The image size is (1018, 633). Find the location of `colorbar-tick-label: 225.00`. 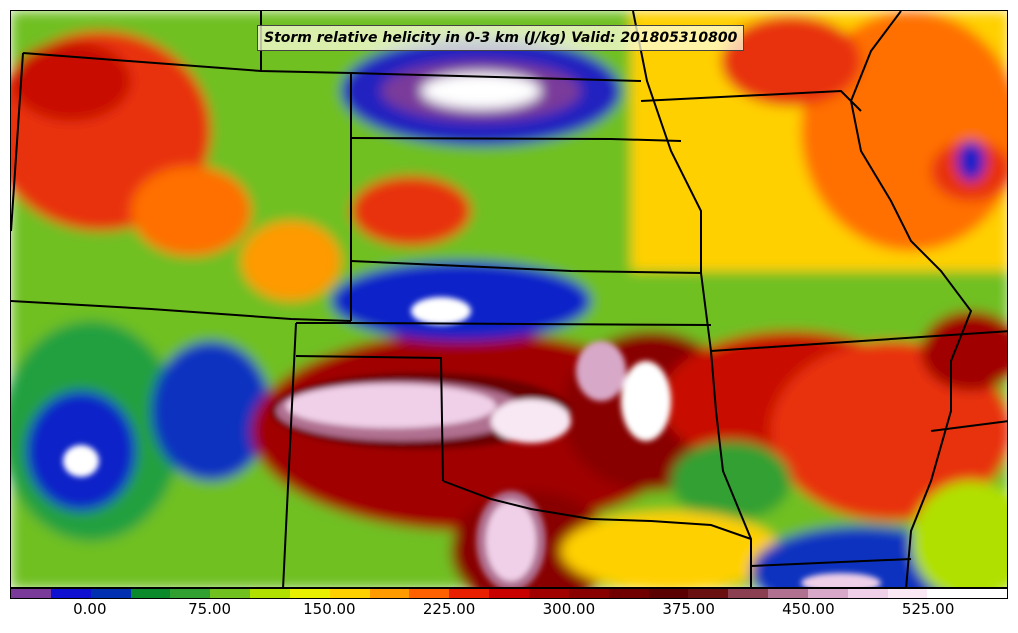

colorbar-tick-label: 225.00 is located at coordinates (449, 609).